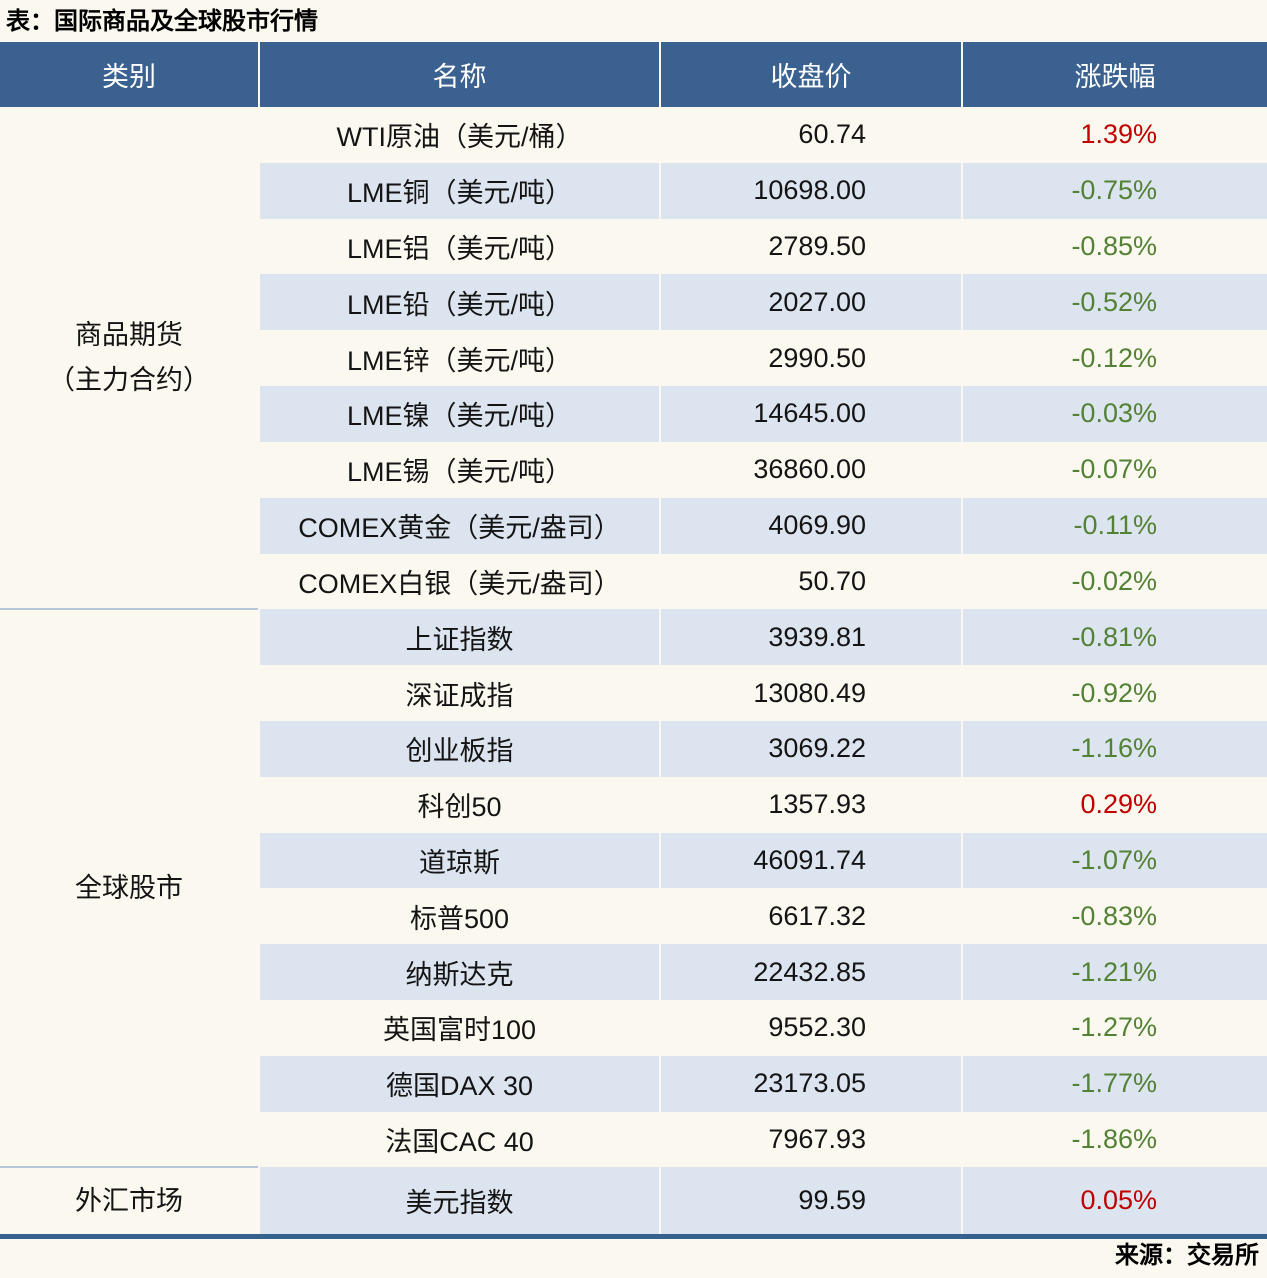 The image size is (1267, 1278). Describe the element at coordinates (1114, 302) in the screenshot. I see `change-percent-cell: -0.52%` at that location.